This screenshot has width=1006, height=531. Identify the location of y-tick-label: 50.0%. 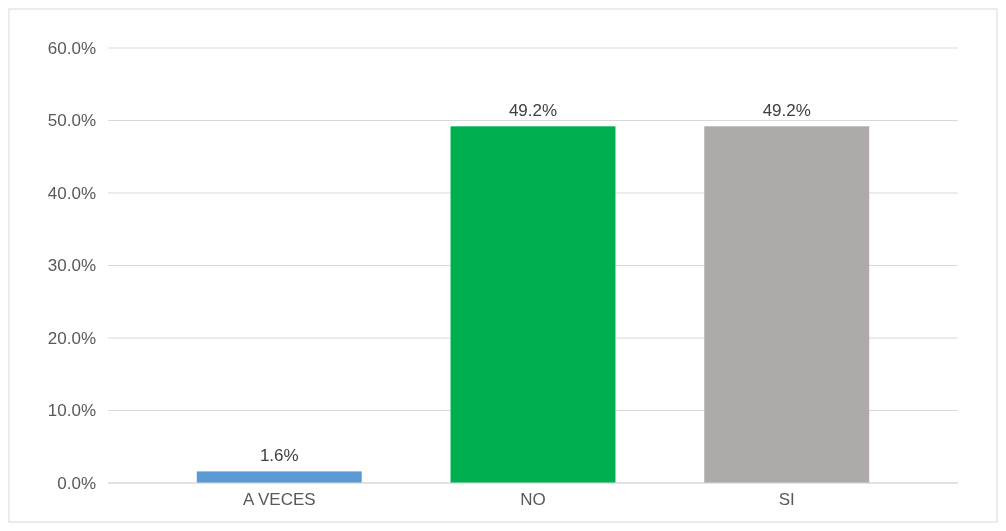
(71, 121).